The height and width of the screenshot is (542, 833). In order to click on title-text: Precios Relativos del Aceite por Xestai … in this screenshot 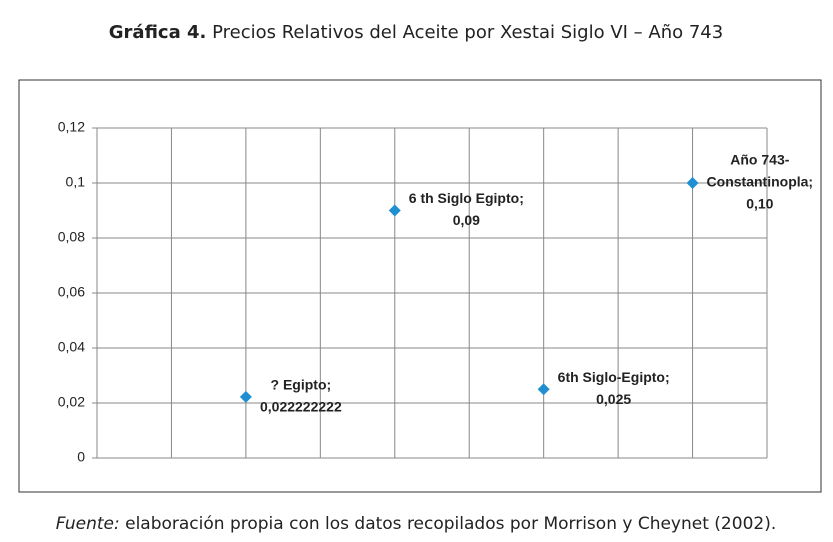, I will do `click(467, 32)`.